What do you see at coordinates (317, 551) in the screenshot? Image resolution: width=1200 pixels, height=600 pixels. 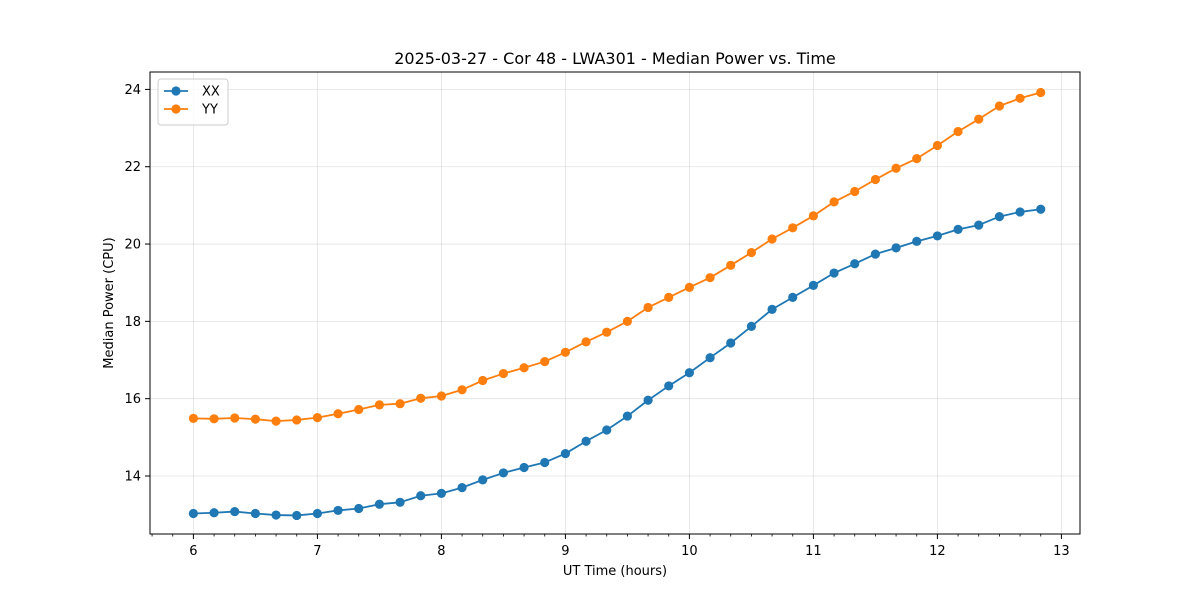 I see `x-tick-label: 7` at bounding box center [317, 551].